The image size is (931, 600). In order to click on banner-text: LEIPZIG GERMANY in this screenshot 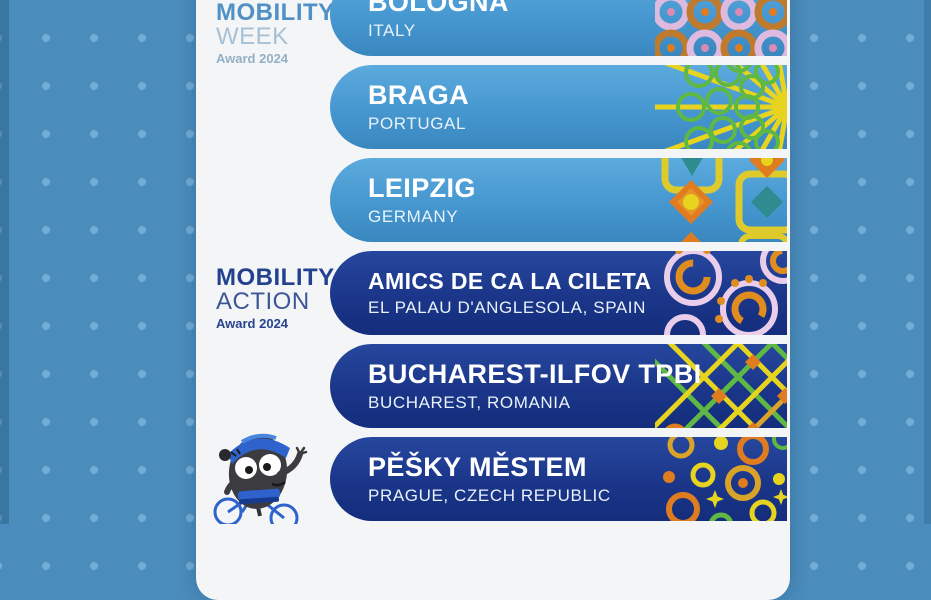, I will do `click(422, 200)`.